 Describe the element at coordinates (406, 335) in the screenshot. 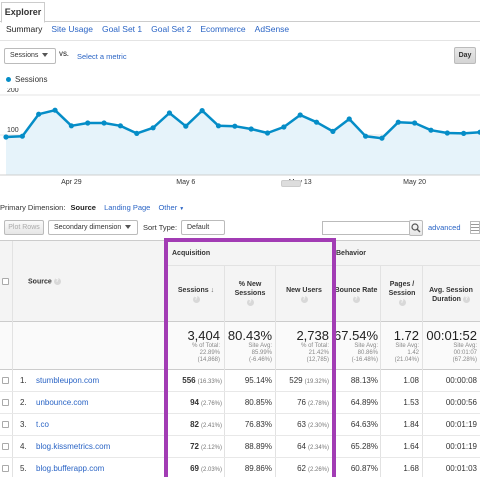

I see `total-value: 1.72` at that location.